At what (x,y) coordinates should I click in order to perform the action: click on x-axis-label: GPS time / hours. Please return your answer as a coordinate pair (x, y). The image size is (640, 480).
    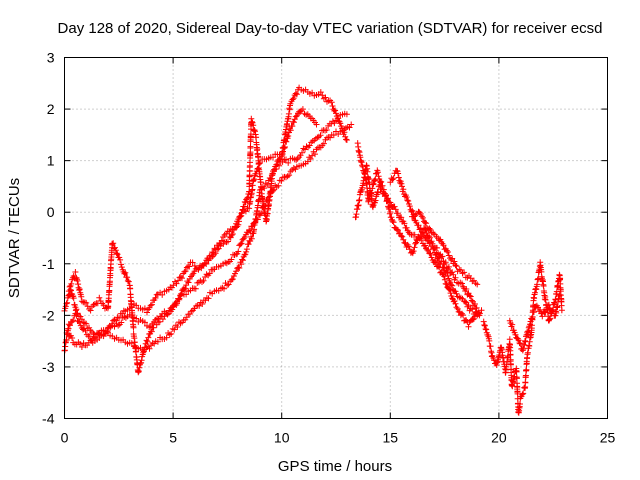
    Looking at the image, I should click on (335, 466).